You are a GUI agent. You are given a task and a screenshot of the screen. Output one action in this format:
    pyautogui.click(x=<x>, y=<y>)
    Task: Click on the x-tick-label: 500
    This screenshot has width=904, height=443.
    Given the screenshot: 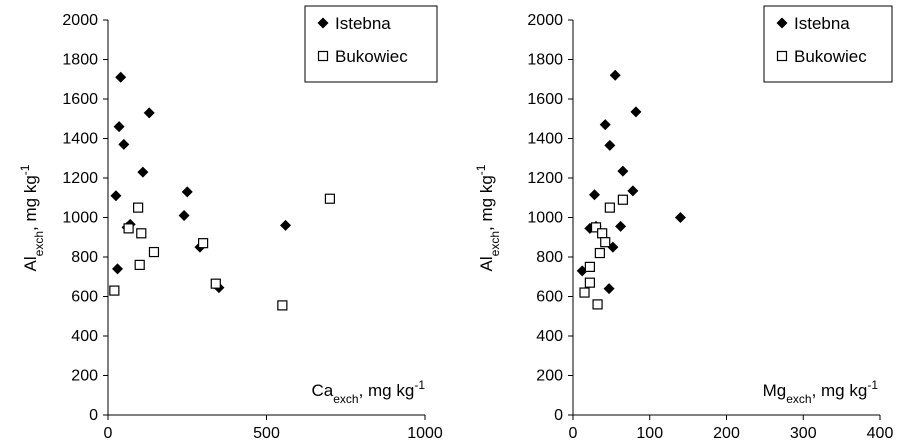 What is the action you would take?
    pyautogui.click(x=266, y=433)
    